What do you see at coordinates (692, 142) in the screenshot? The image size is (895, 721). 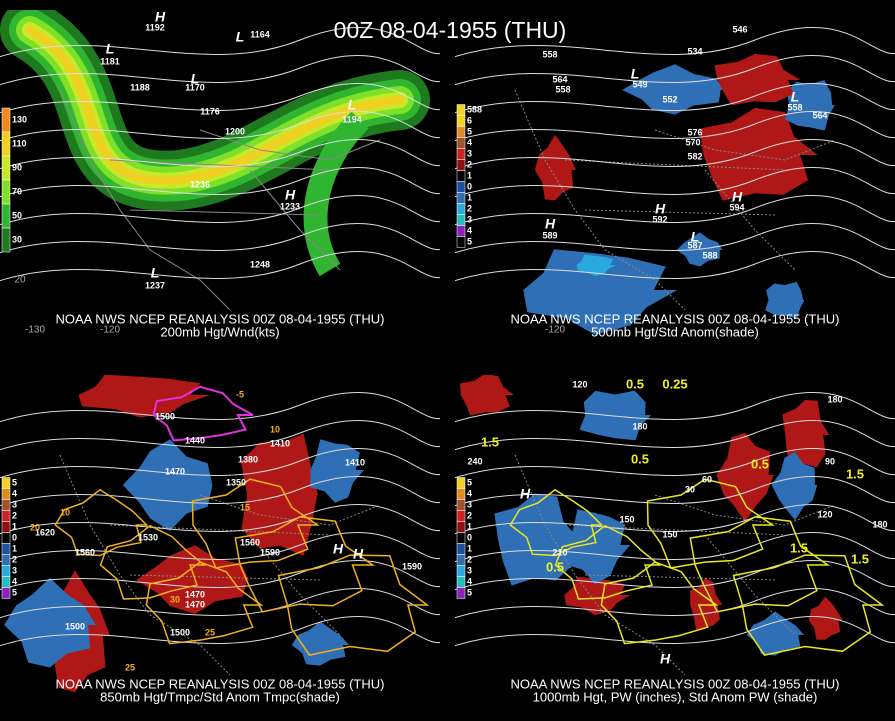 I see `contour-label: 570` at bounding box center [692, 142].